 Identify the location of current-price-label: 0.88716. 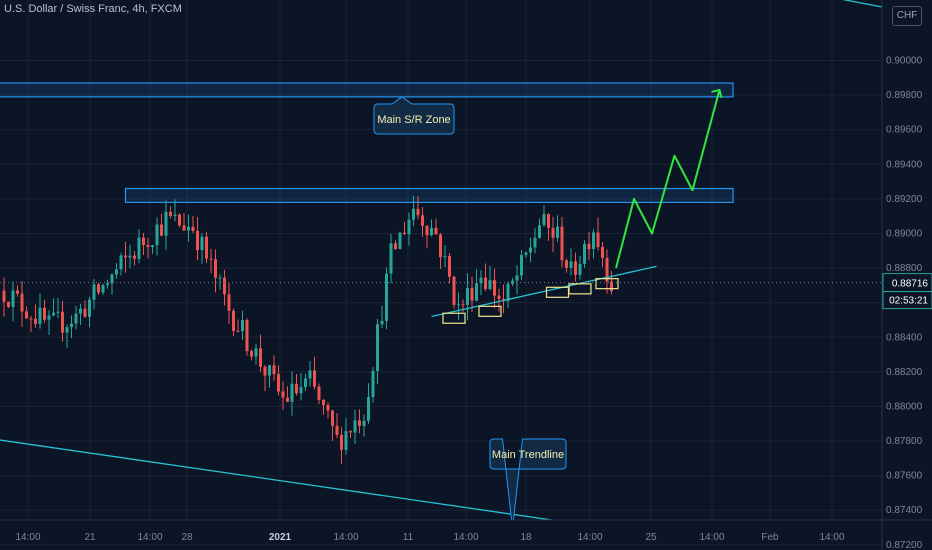
(910, 284).